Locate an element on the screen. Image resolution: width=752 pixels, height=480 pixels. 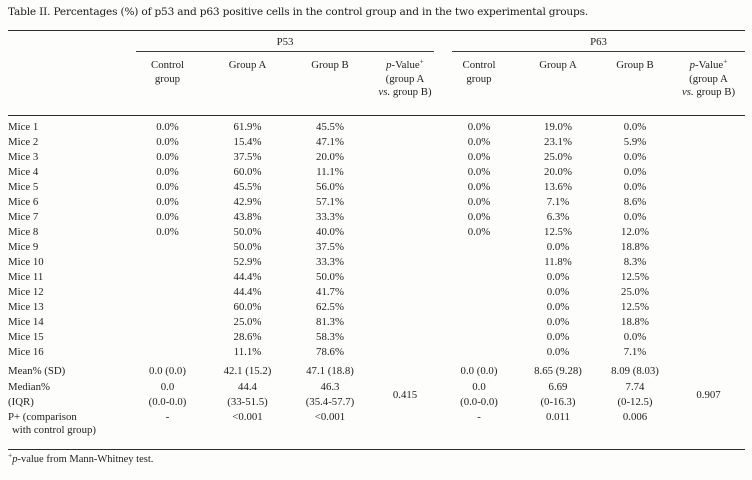
table-row: Mice 12 44.4% 41.7% 0.0% 25.0% is located at coordinates (376, 292).